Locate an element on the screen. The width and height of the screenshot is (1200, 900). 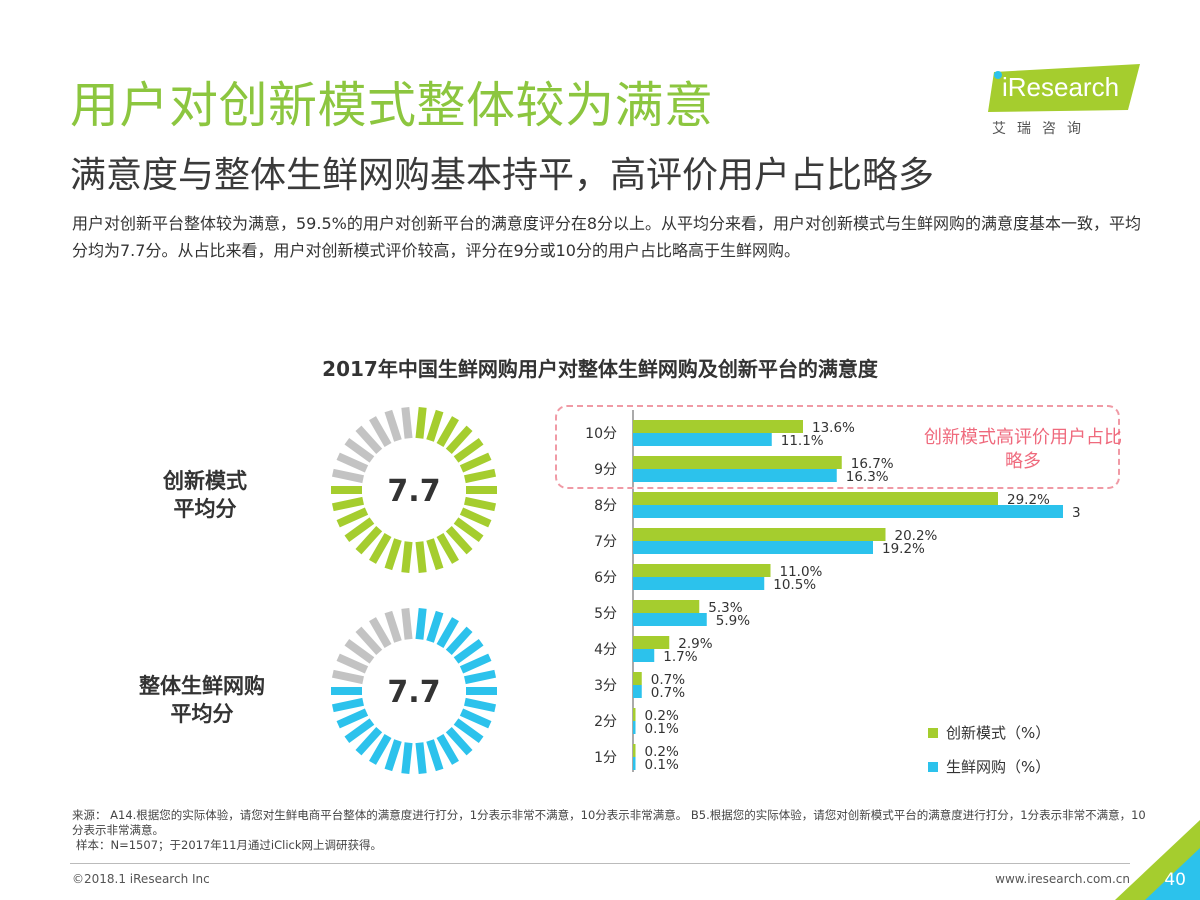
category-label: 7分 is located at coordinates (605, 542).